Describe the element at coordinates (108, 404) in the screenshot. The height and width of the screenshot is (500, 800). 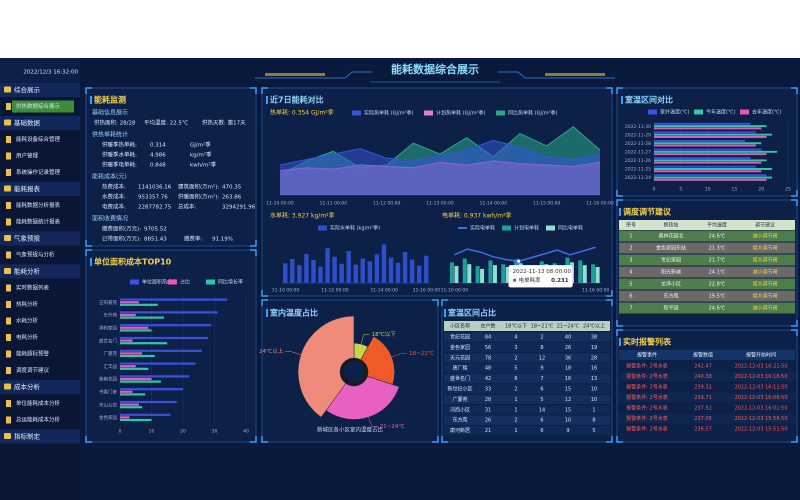
I see `y-tick-label: 天山公馆` at that location.